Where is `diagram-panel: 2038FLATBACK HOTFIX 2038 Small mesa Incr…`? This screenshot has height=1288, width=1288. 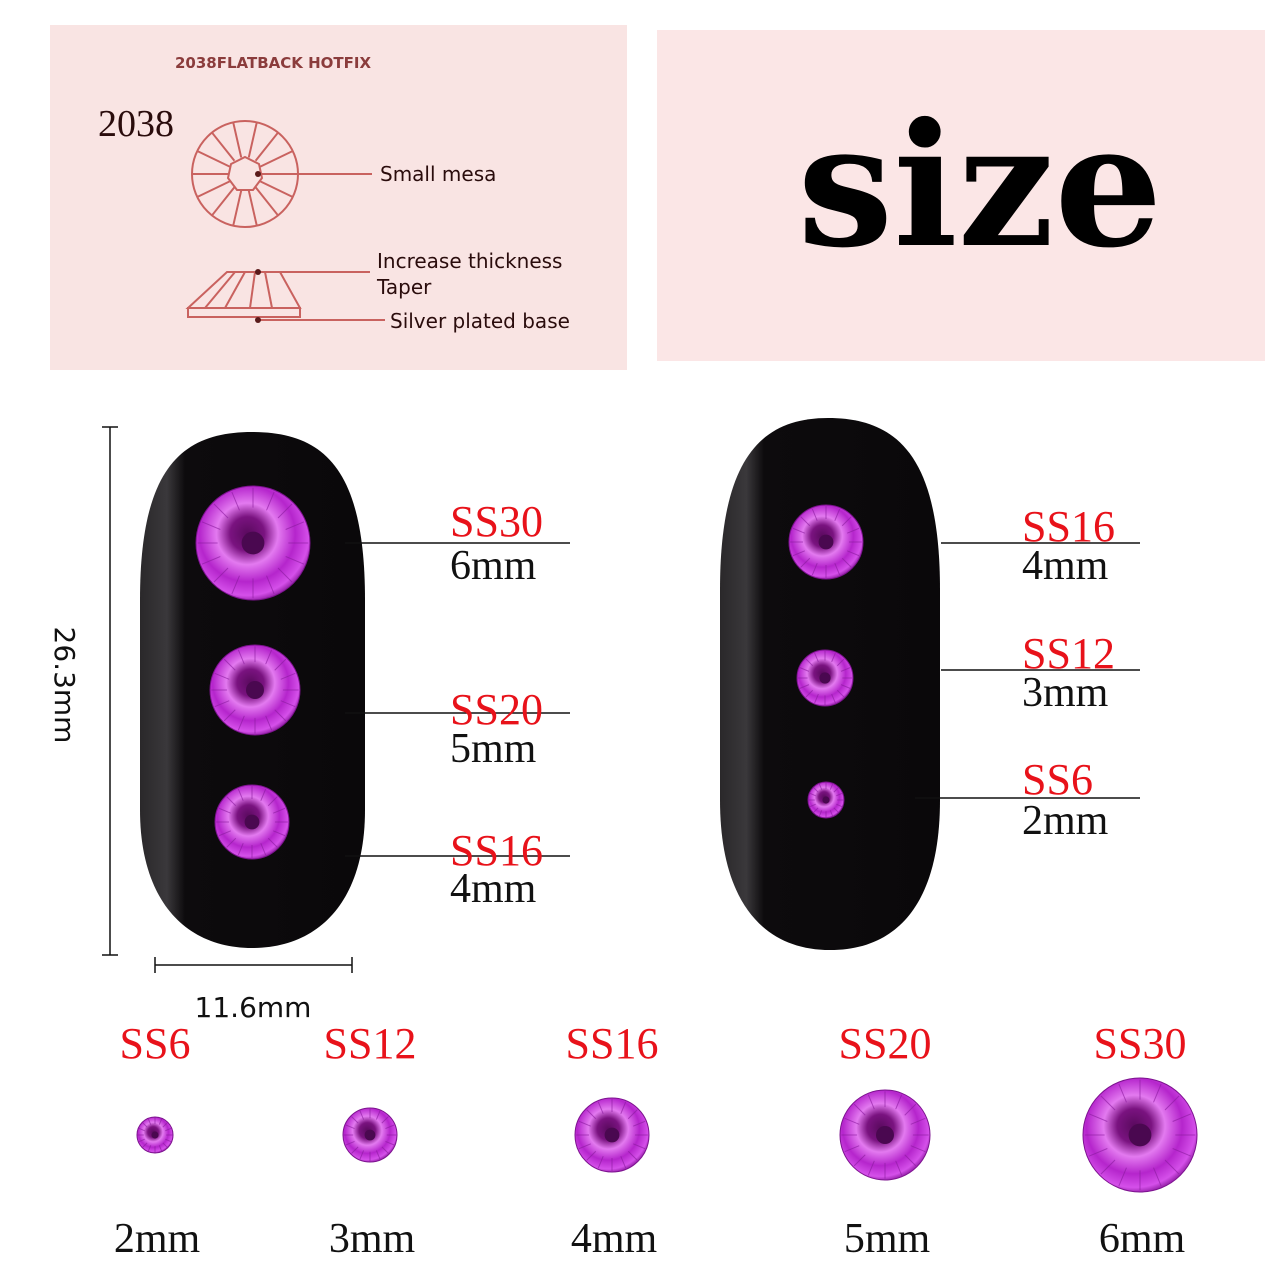 diagram-panel: 2038FLATBACK HOTFIX 2038 Small mesa Incr… is located at coordinates (338, 197).